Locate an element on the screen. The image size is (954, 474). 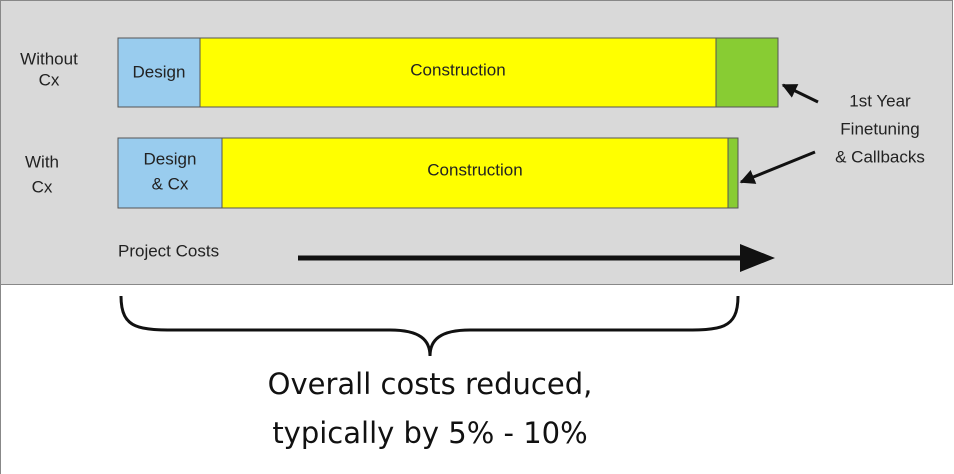
callout-text: Finetuning is located at coordinates (879, 128).